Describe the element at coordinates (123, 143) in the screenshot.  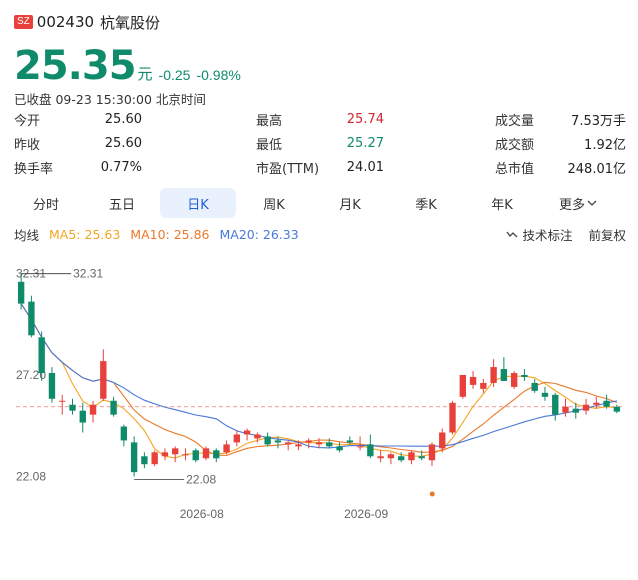
I see `stat-value: 25.60` at that location.